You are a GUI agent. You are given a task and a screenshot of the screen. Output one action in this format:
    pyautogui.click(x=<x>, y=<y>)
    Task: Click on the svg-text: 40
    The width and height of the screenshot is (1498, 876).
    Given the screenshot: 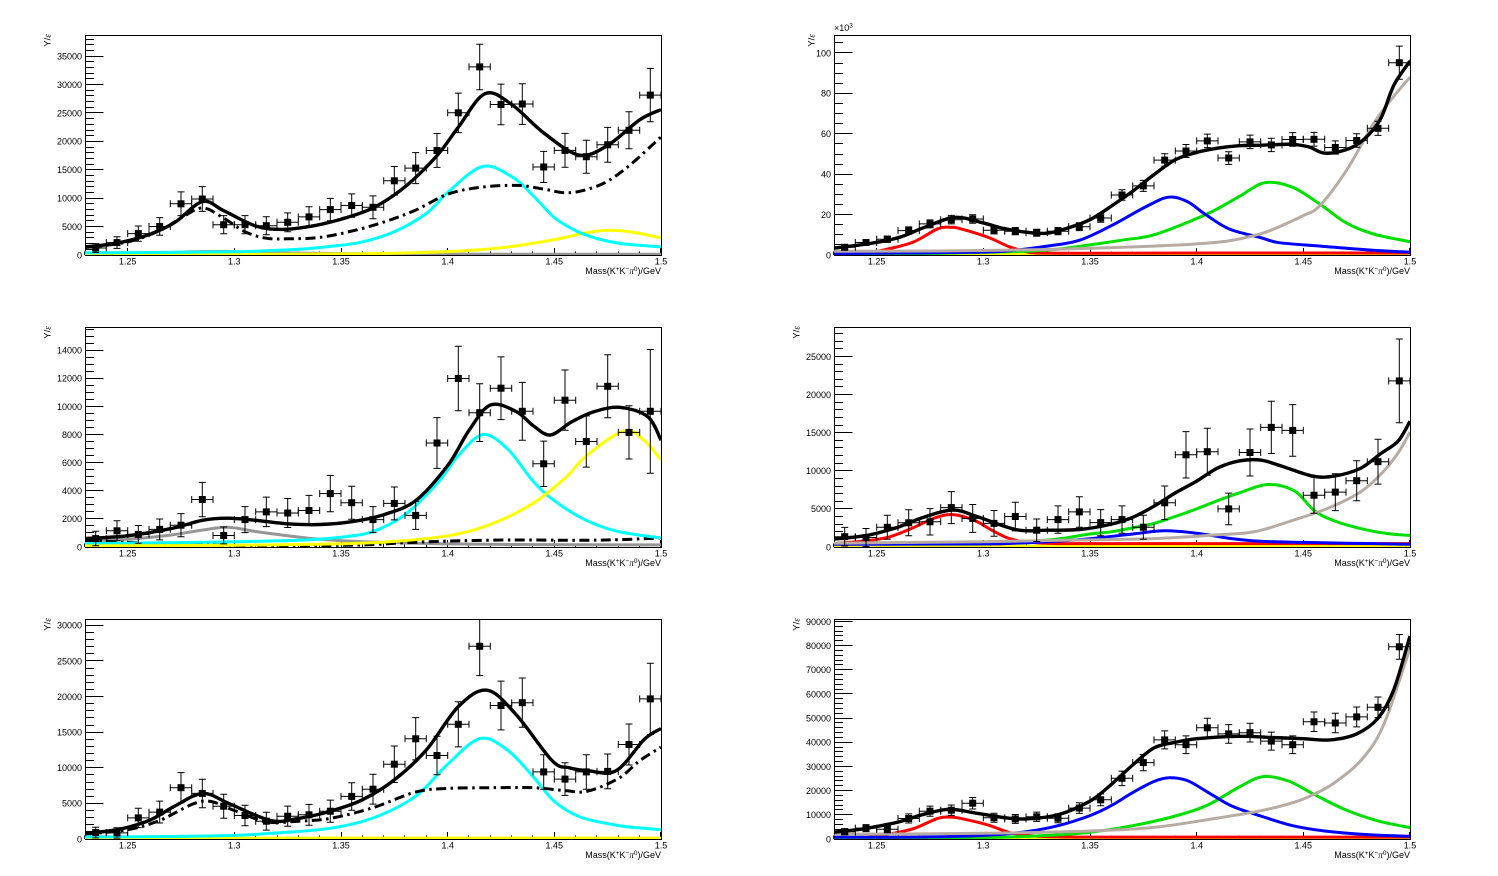 What is the action you would take?
    pyautogui.click(x=826, y=175)
    